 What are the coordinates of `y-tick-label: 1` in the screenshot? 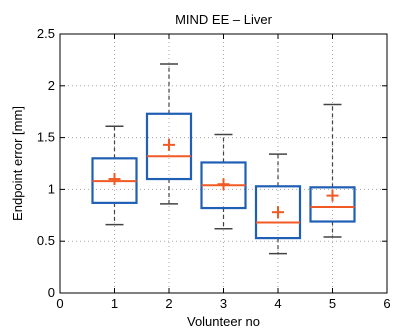 It's located at (51, 188).